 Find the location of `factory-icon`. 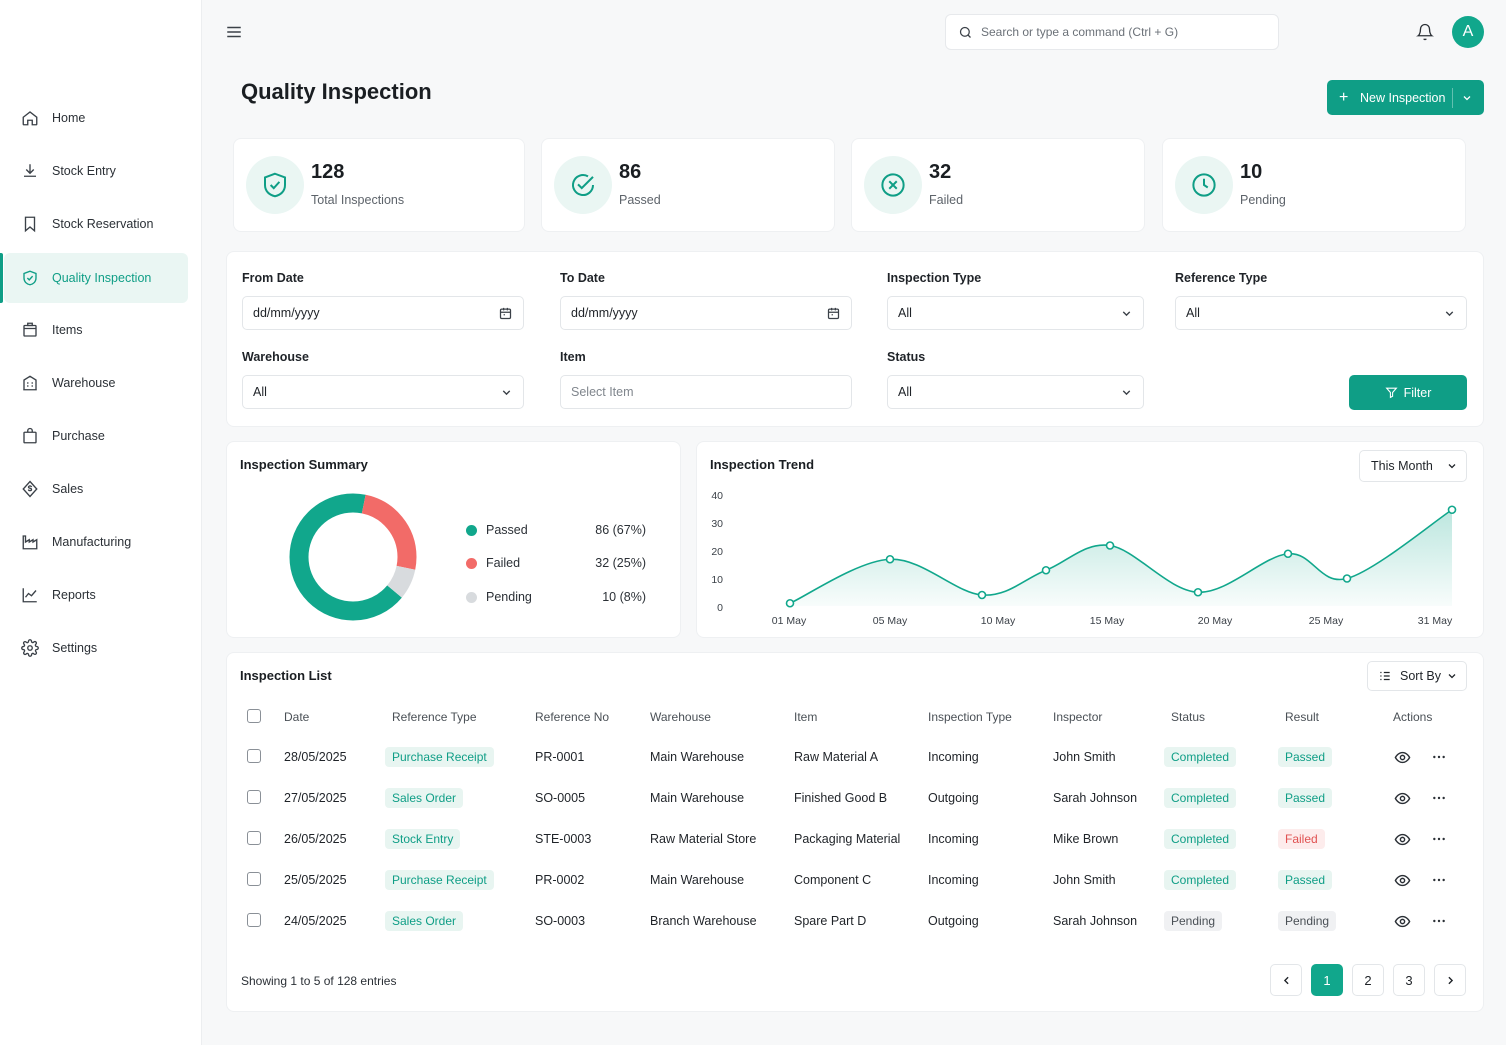

factory-icon is located at coordinates (30, 542).